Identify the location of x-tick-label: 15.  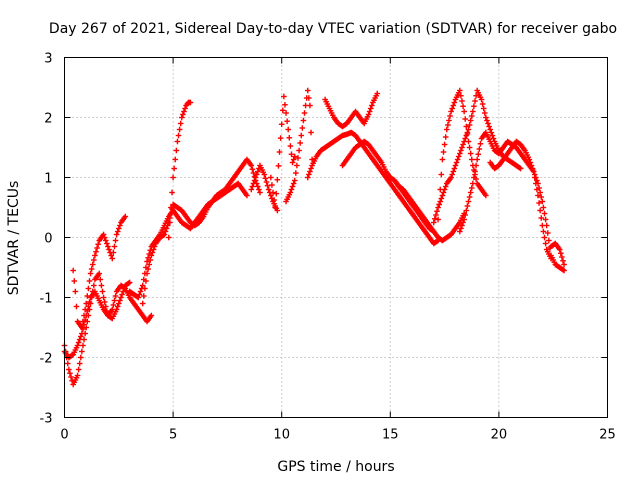
(390, 435).